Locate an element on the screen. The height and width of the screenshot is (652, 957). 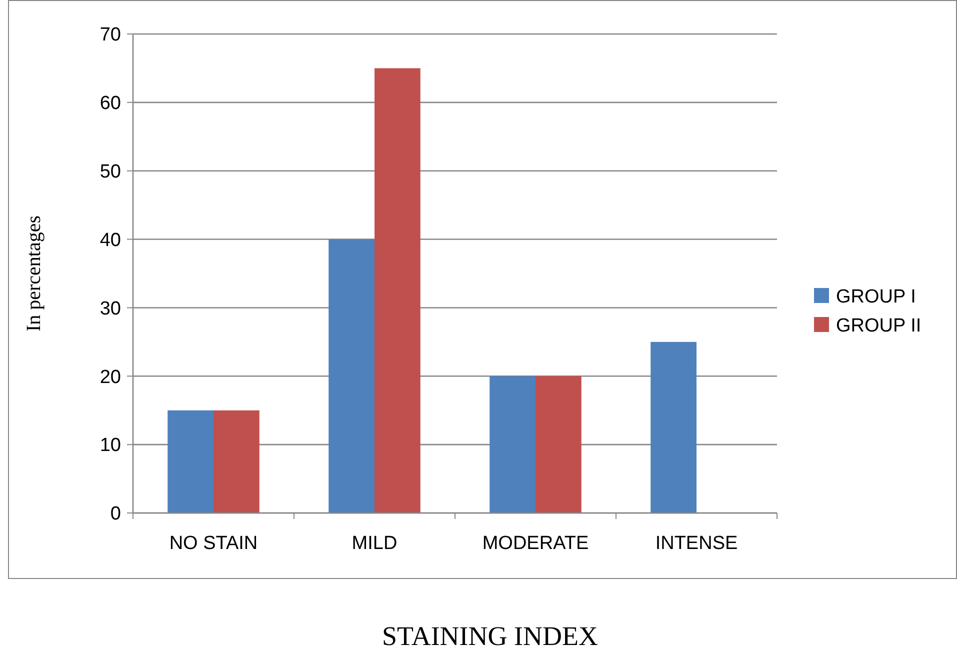
y-tick-label: 70 is located at coordinates (110, 35).